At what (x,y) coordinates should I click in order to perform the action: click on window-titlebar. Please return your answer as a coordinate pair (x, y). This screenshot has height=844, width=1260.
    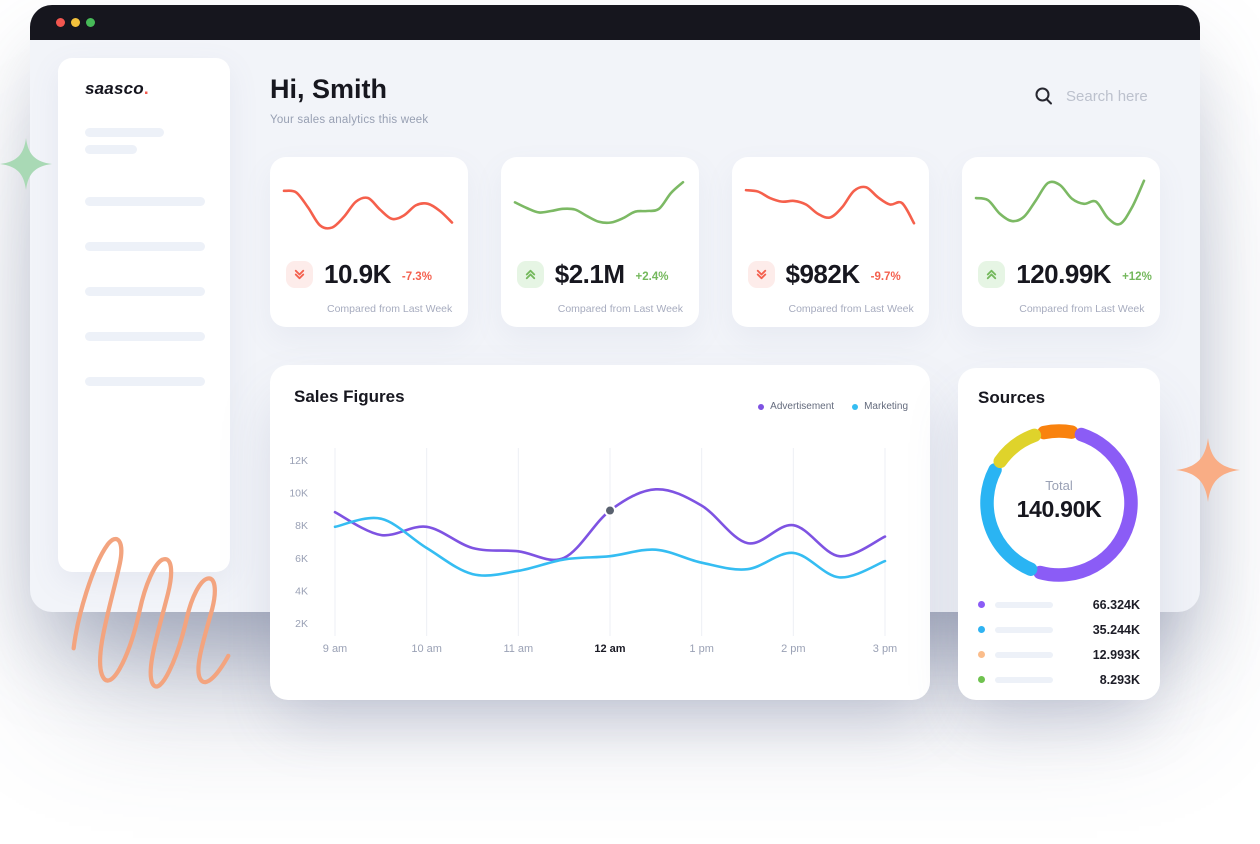
    Looking at the image, I should click on (615, 22).